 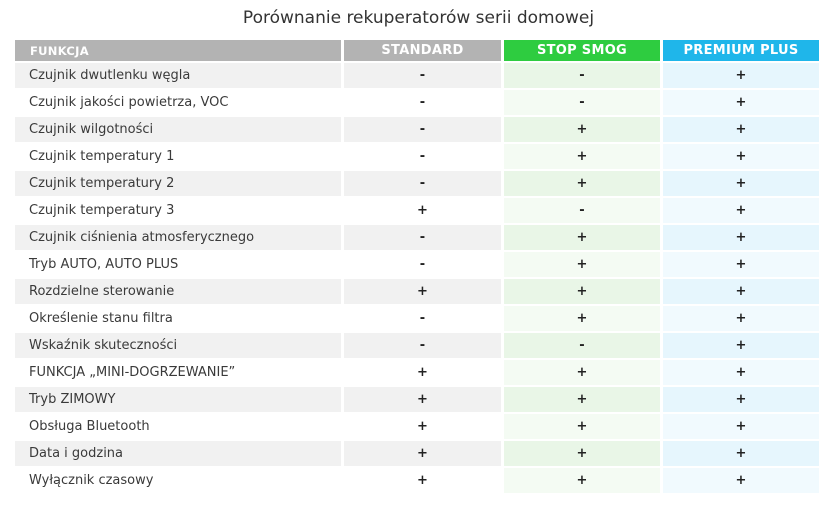 What do you see at coordinates (178, 237) in the screenshot?
I see `feature-label: Czujnik ciśnienia atmosferycznego` at bounding box center [178, 237].